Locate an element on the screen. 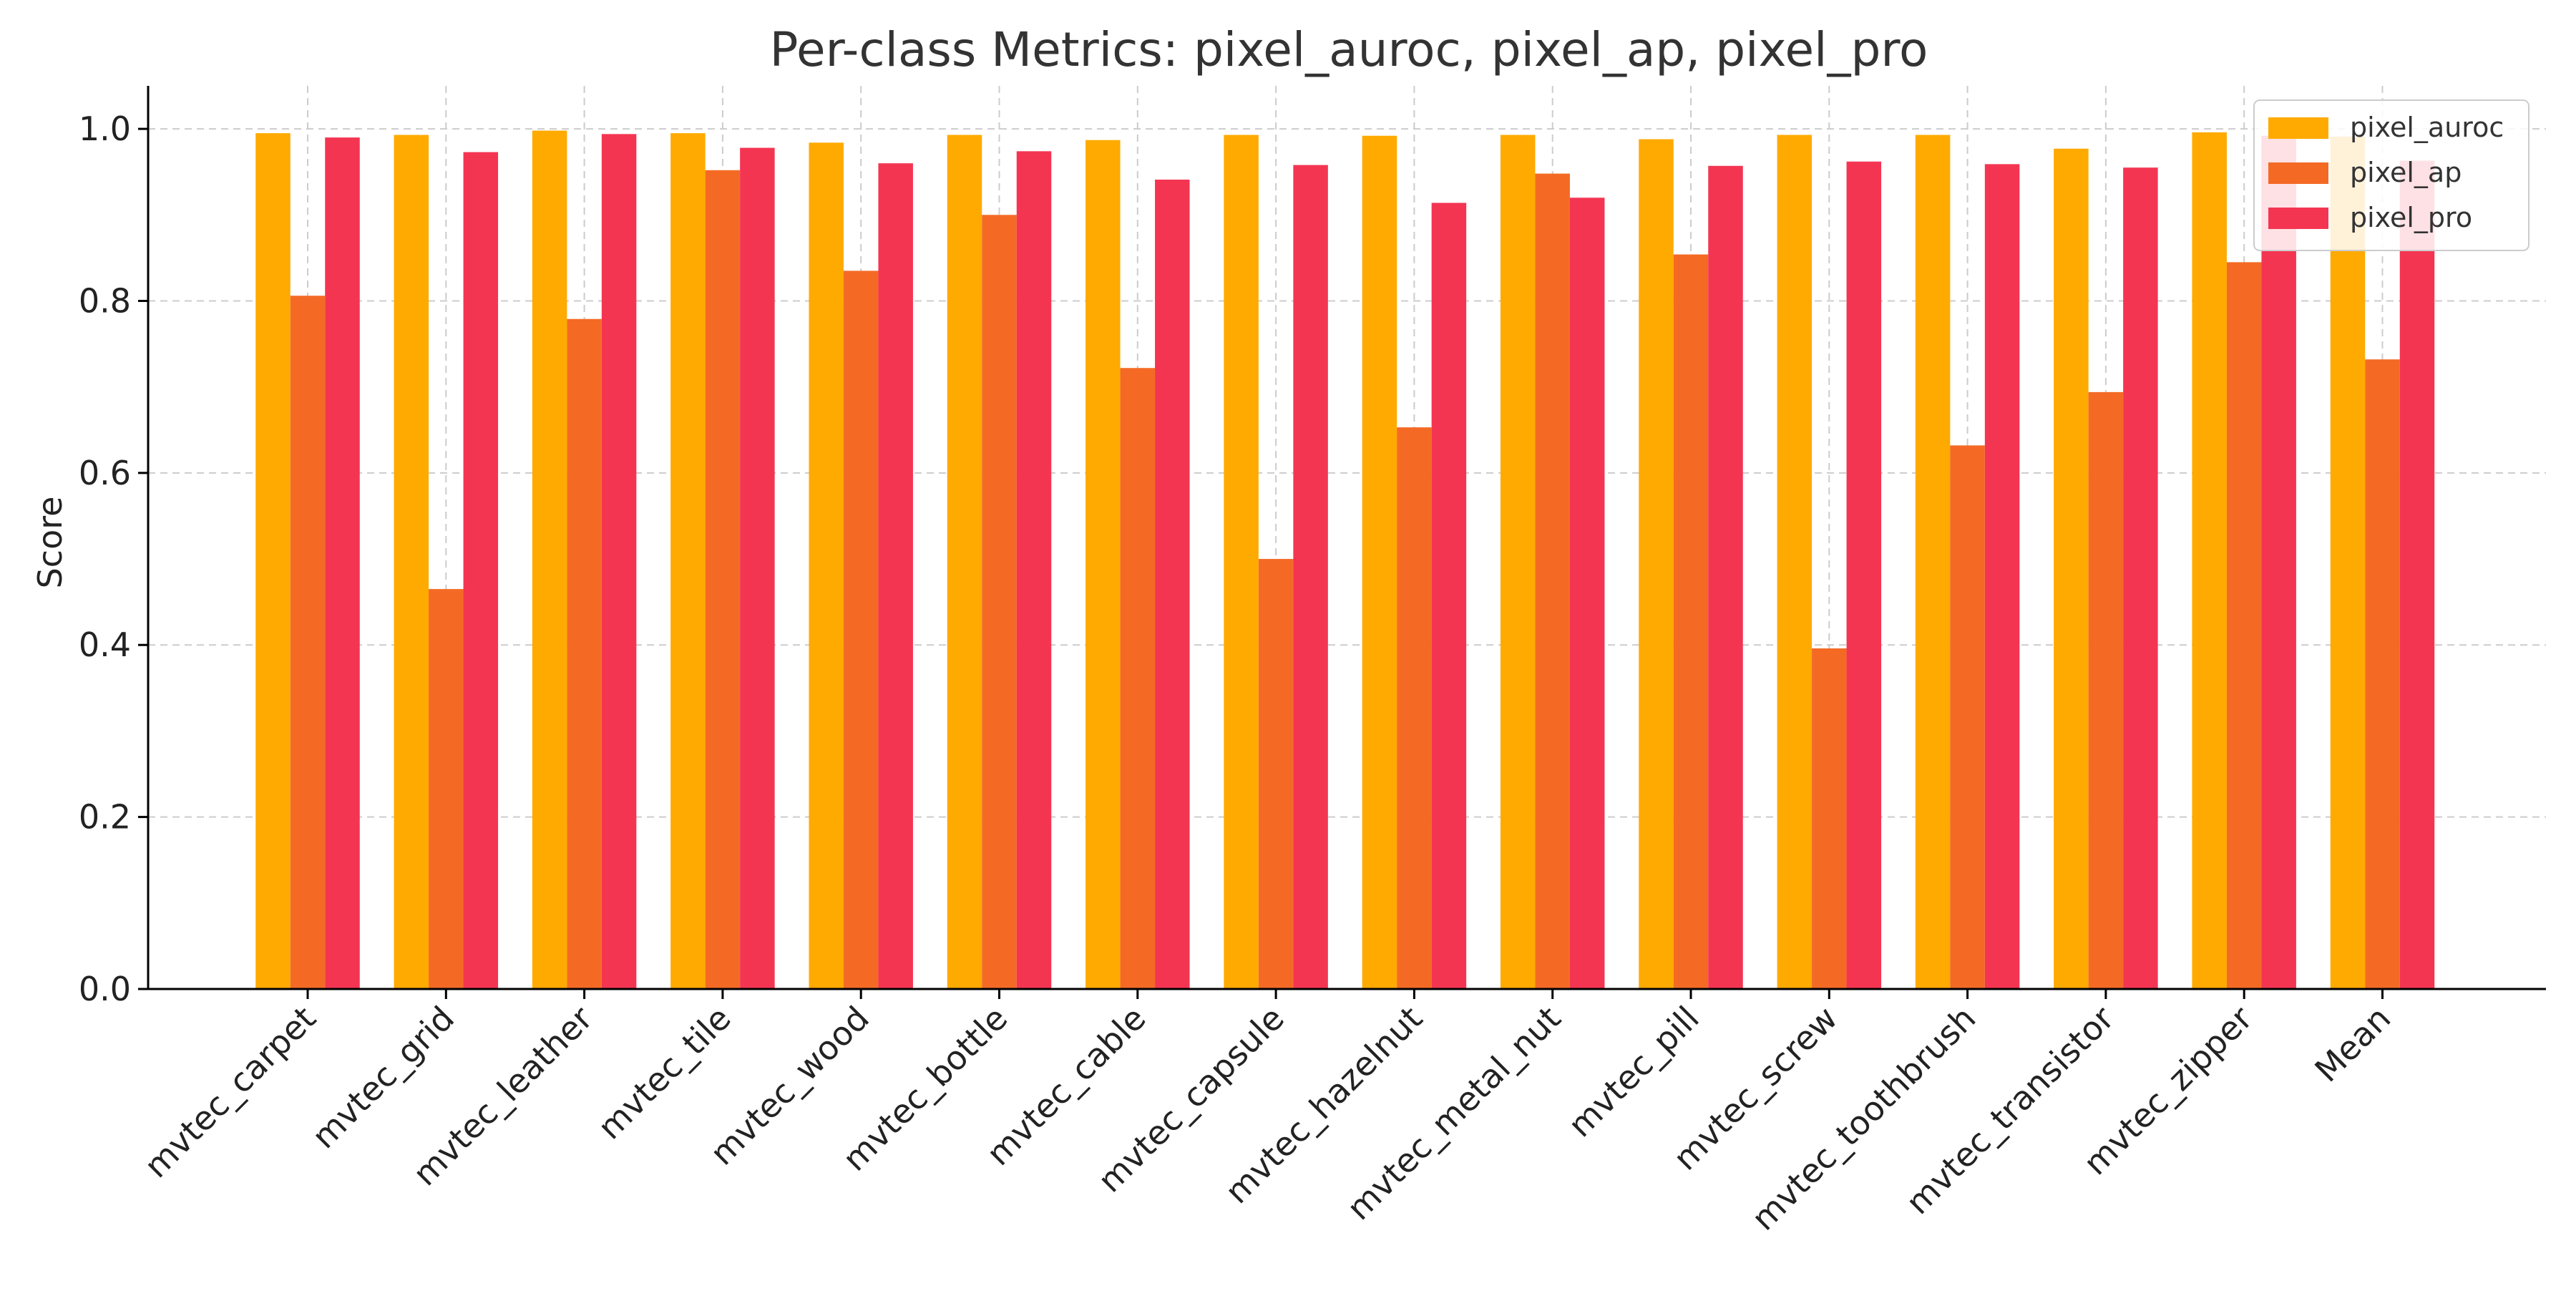  bar-pixel_pro-mvtec_cable is located at coordinates (1172, 584).